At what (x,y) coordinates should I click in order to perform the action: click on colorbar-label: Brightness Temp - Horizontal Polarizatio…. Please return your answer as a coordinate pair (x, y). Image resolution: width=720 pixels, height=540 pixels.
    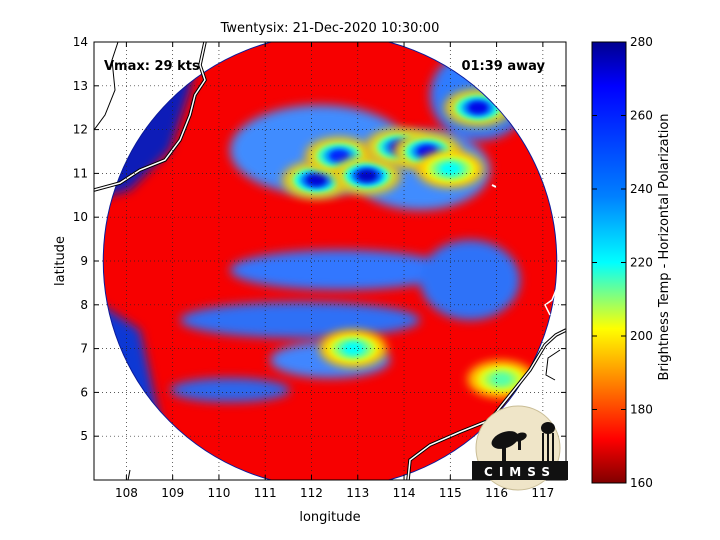
    Looking at the image, I should click on (664, 246).